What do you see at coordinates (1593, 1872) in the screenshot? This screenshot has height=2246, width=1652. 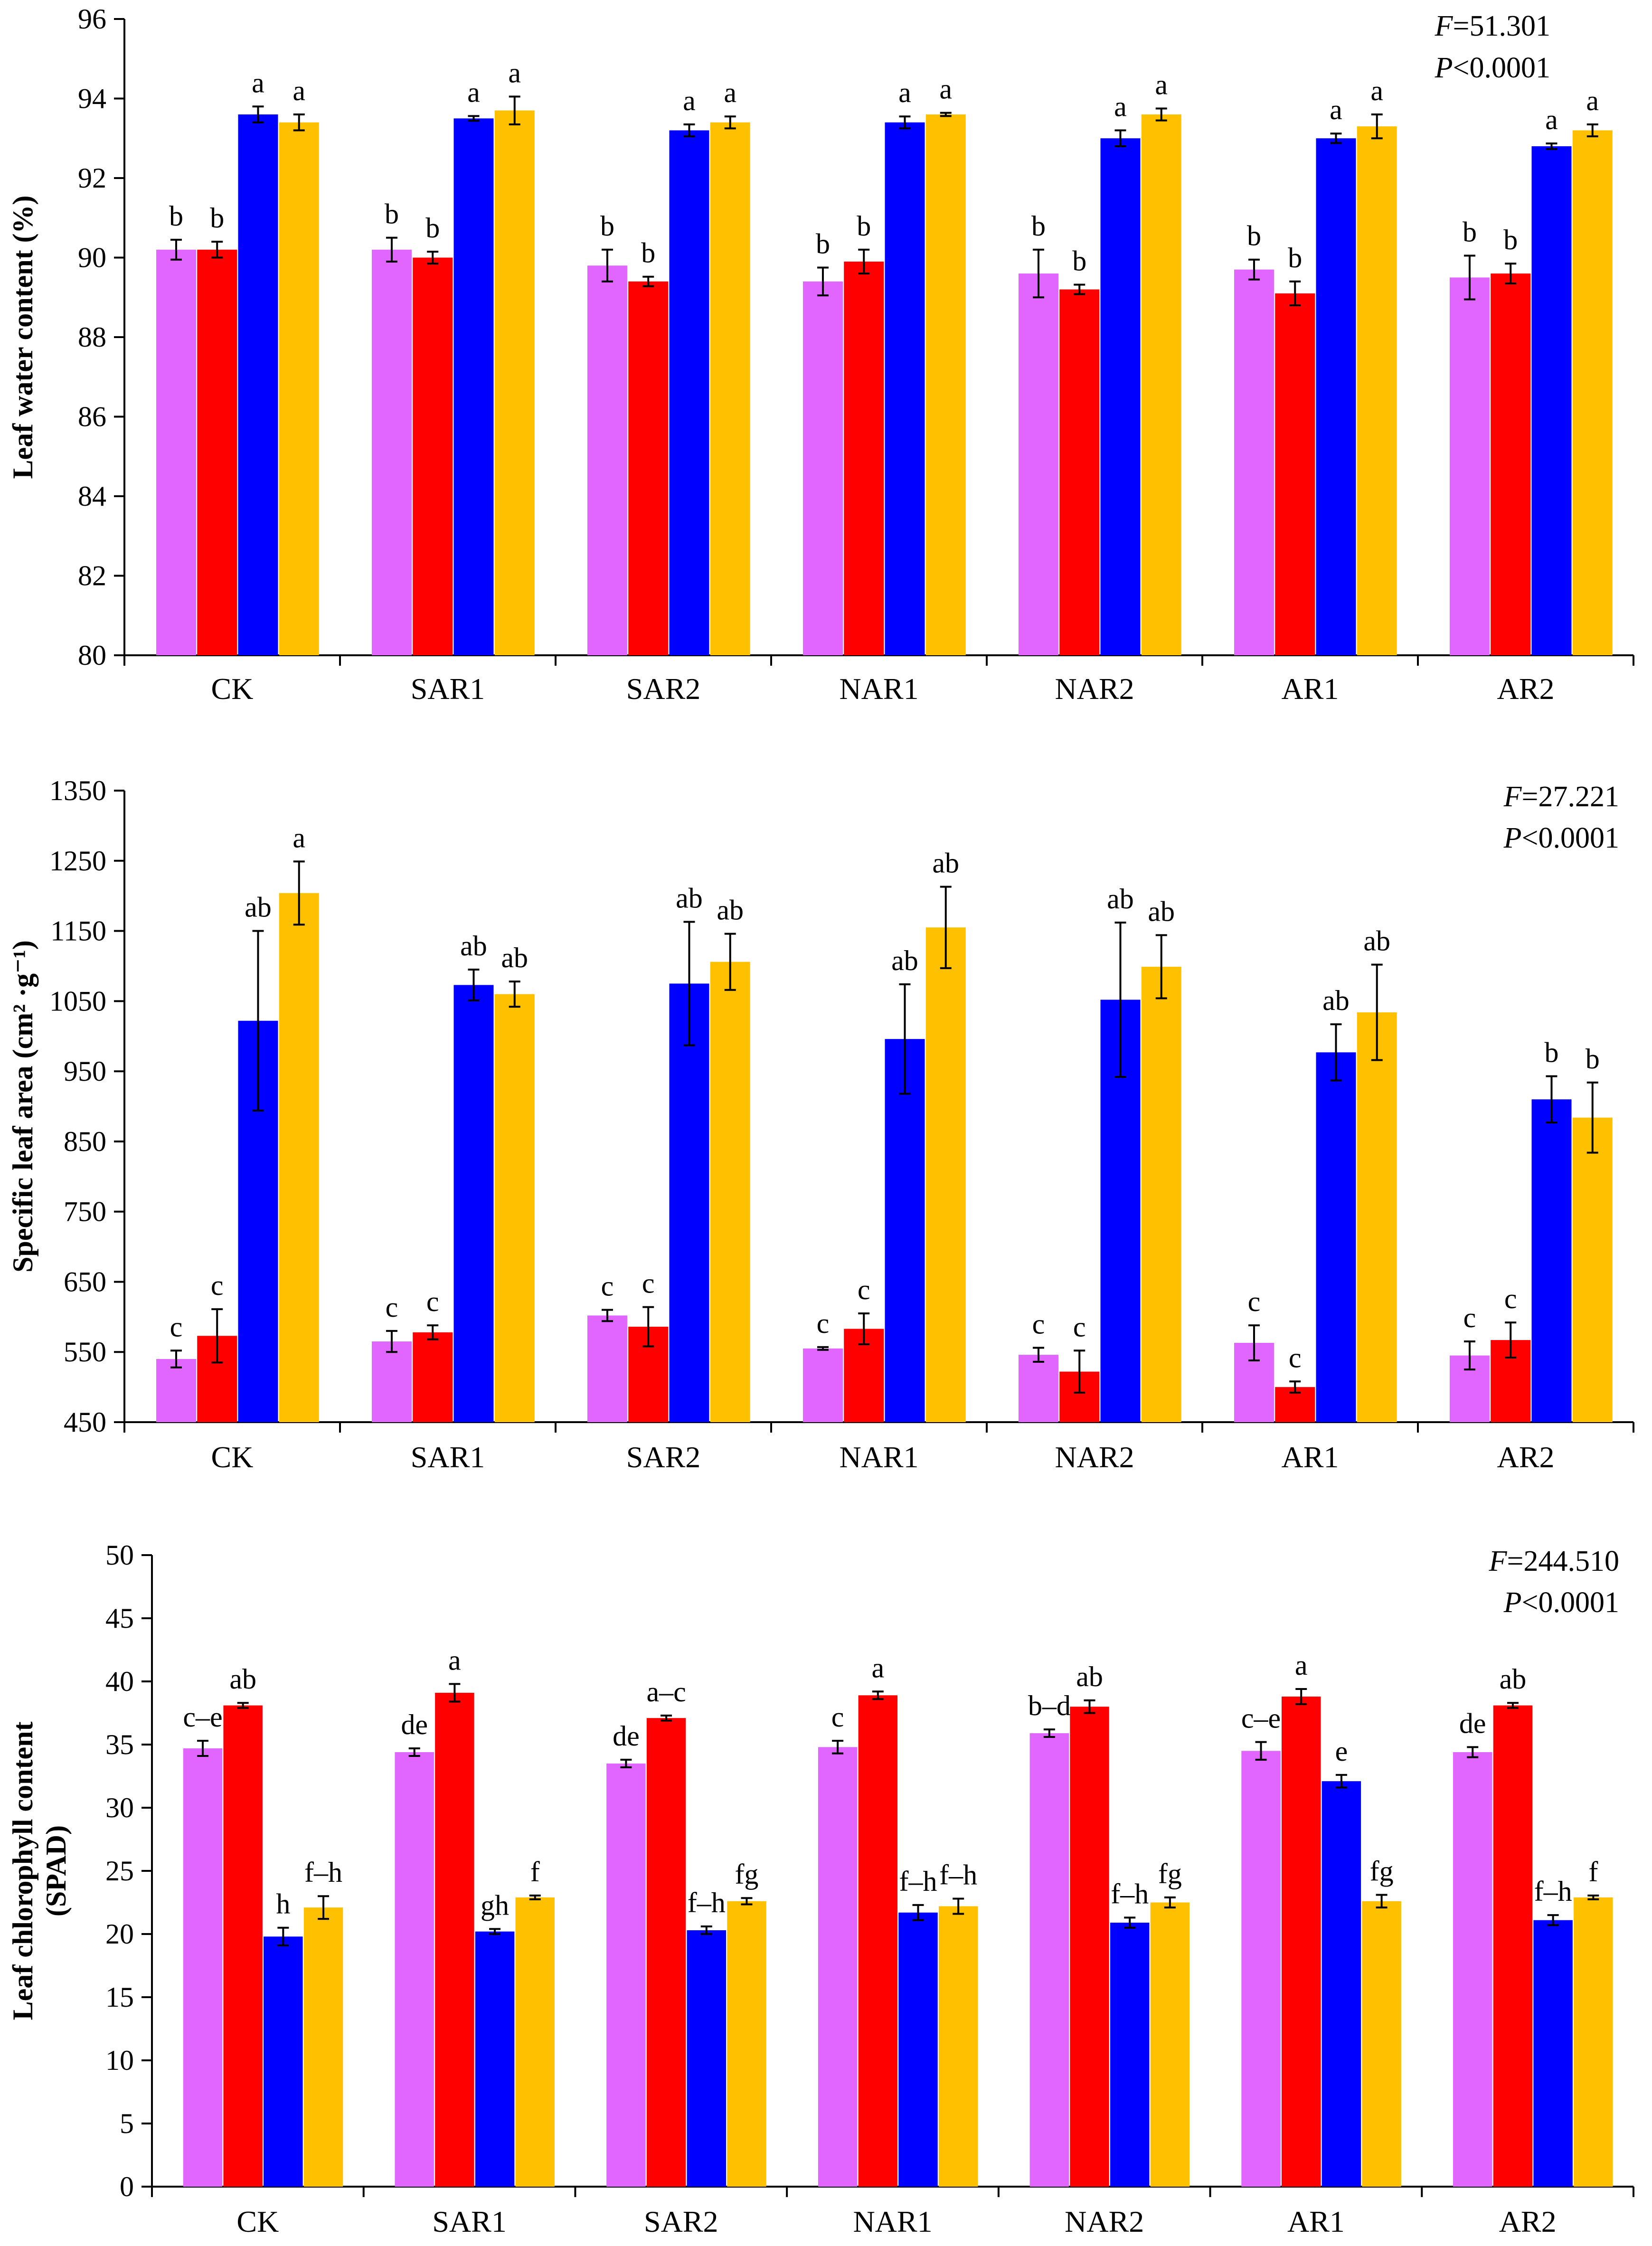 I see `significance-letter: f` at bounding box center [1593, 1872].